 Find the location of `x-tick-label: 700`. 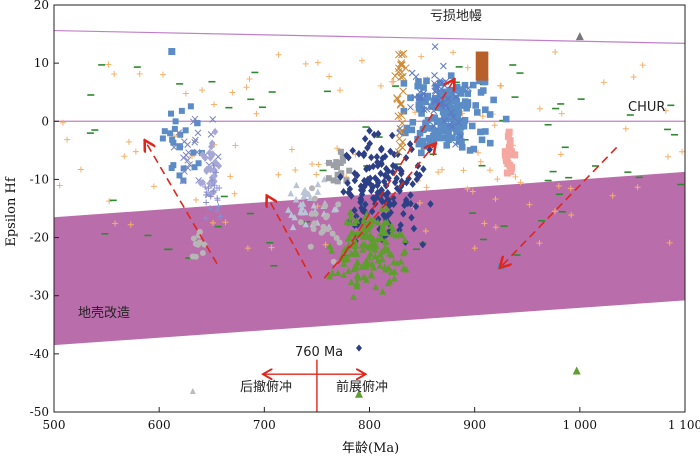

x-tick-label: 700 is located at coordinates (264, 425).